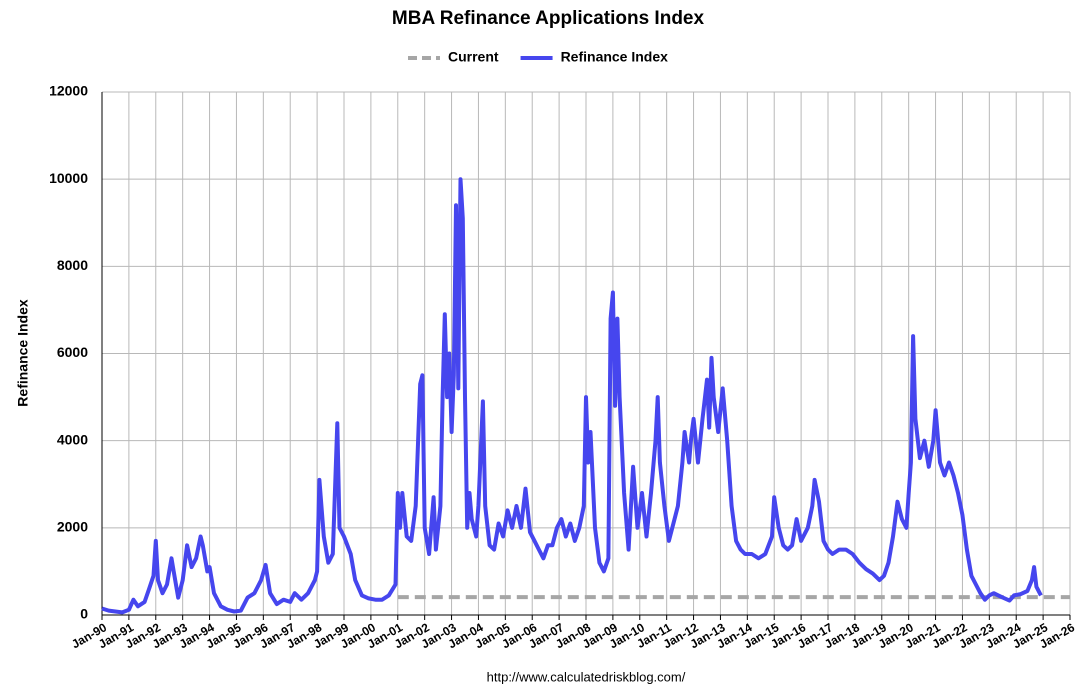 Image resolution: width=1092 pixels, height=693 pixels. What do you see at coordinates (23, 353) in the screenshot?
I see `y-axis-title: Refinance Index` at bounding box center [23, 353].